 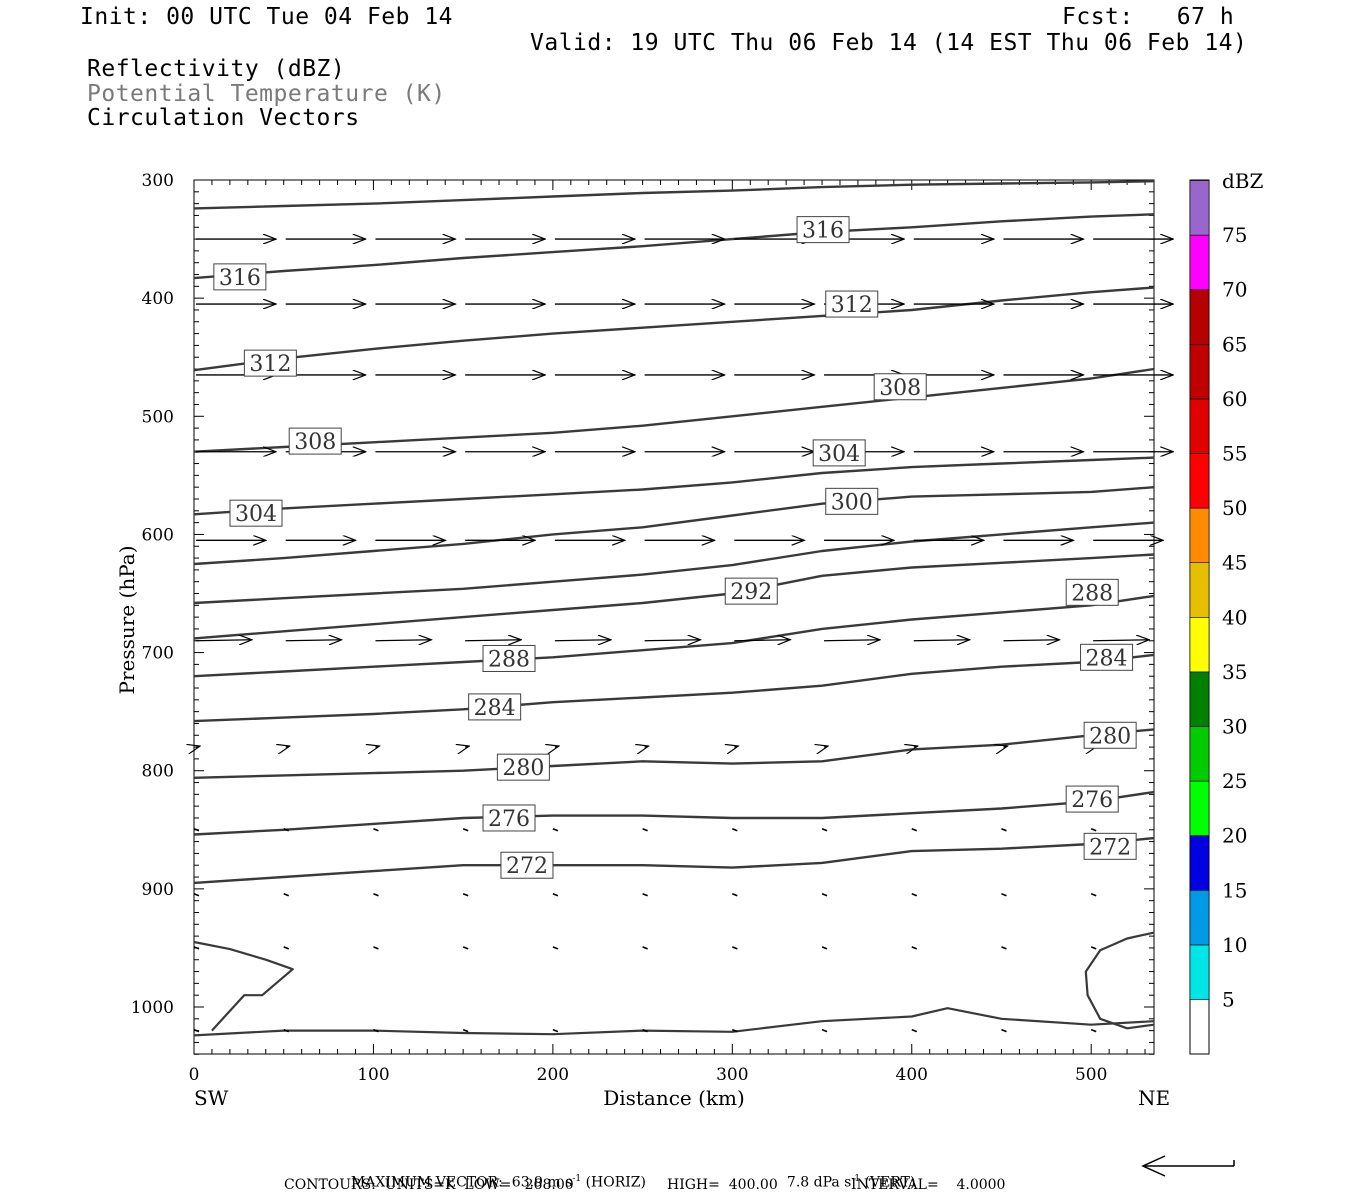 What do you see at coordinates (1228, 1000) in the screenshot?
I see `colorbar-label: 5` at bounding box center [1228, 1000].